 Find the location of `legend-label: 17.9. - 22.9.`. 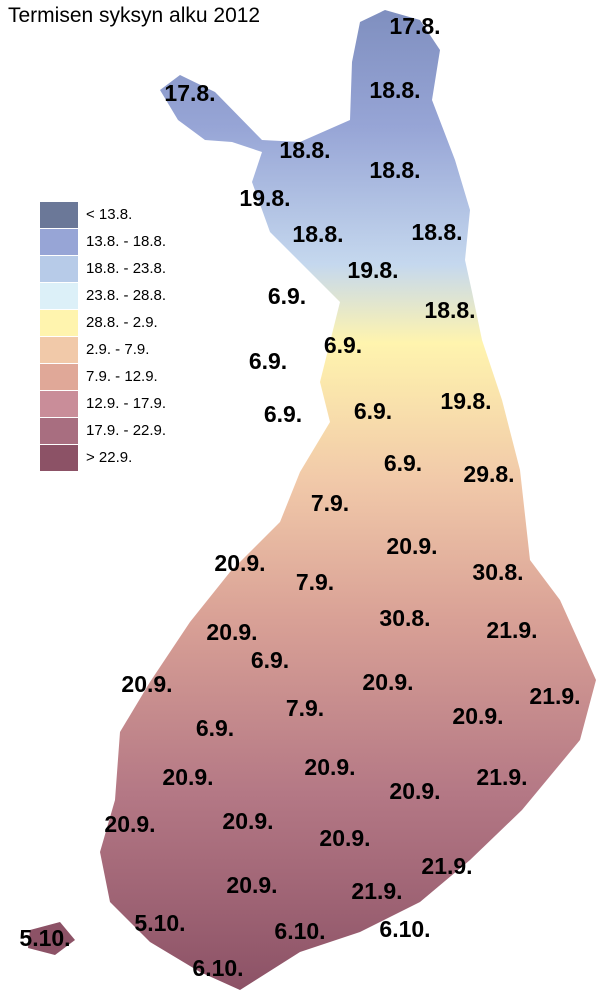

legend-label: 17.9. - 22.9. is located at coordinates (126, 430).